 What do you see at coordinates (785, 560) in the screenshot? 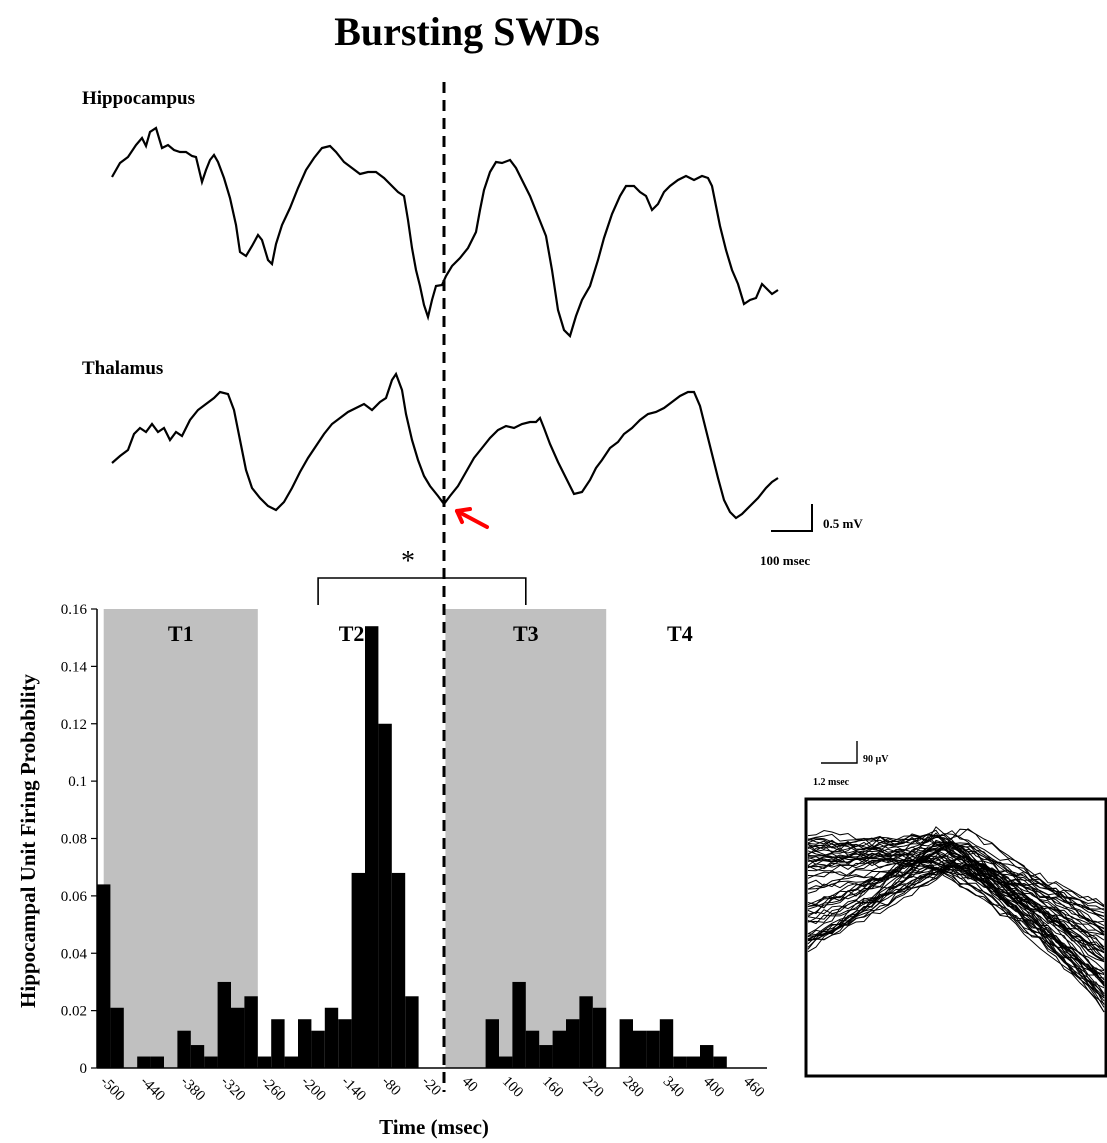
I see `scale-bar-time: 100 msec` at bounding box center [785, 560].